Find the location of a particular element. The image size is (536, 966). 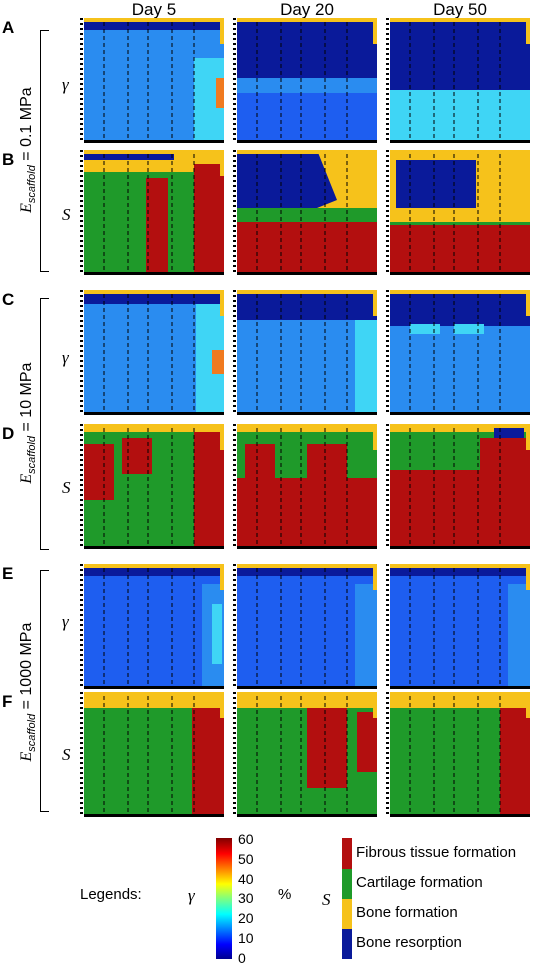

colorbar-tick-label: 50 is located at coordinates (246, 858).